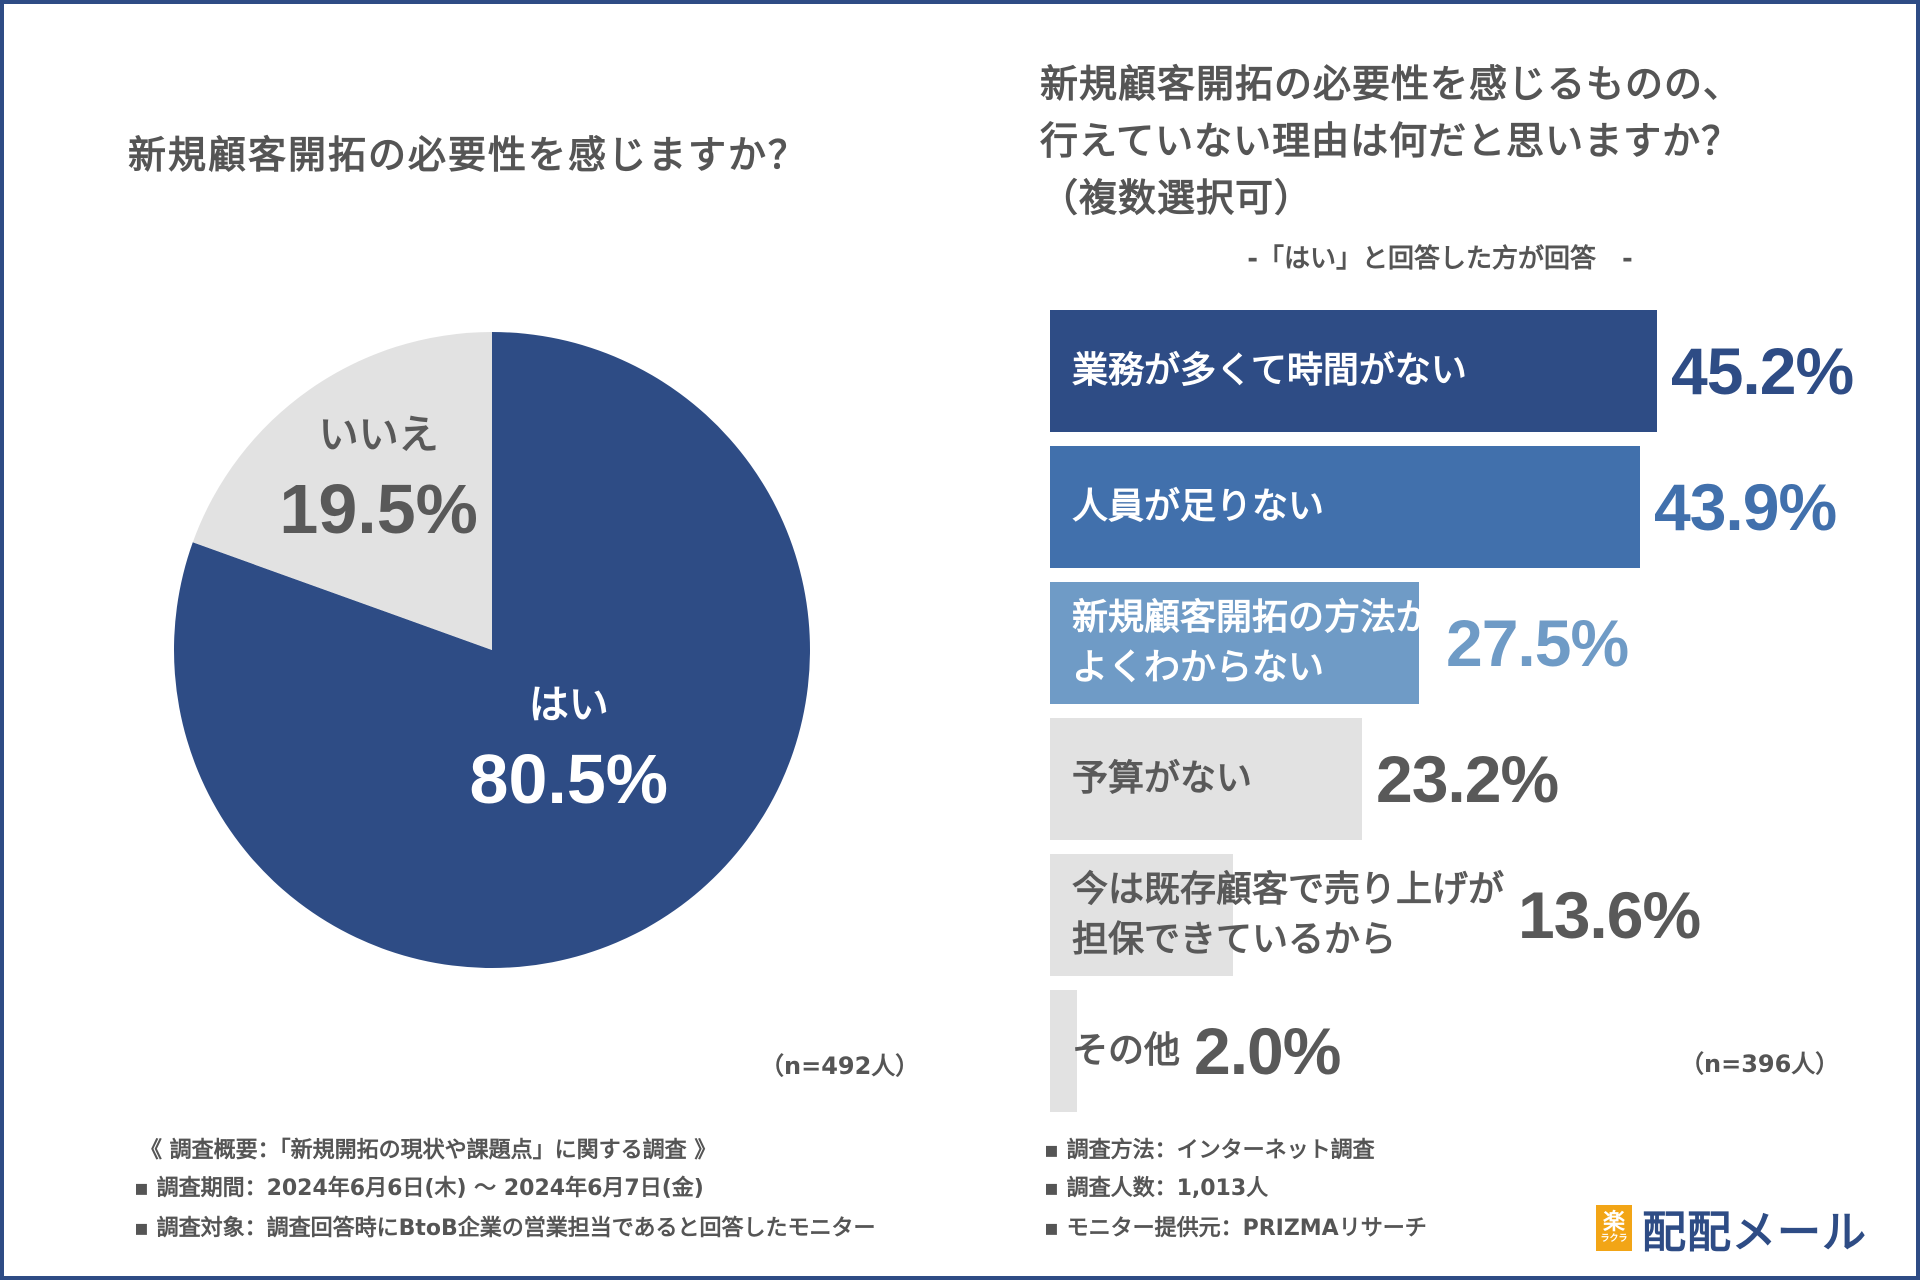 The height and width of the screenshot is (1280, 1920). I want to click on brand-name: 配配メール, so click(1754, 1232).